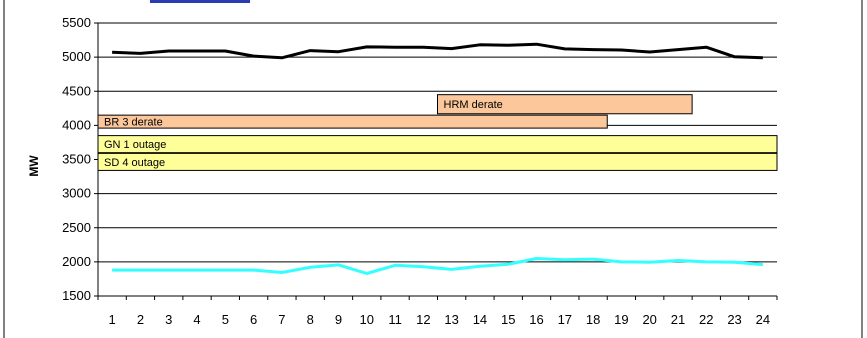  I want to click on x-tick-label: 24, so click(763, 319).